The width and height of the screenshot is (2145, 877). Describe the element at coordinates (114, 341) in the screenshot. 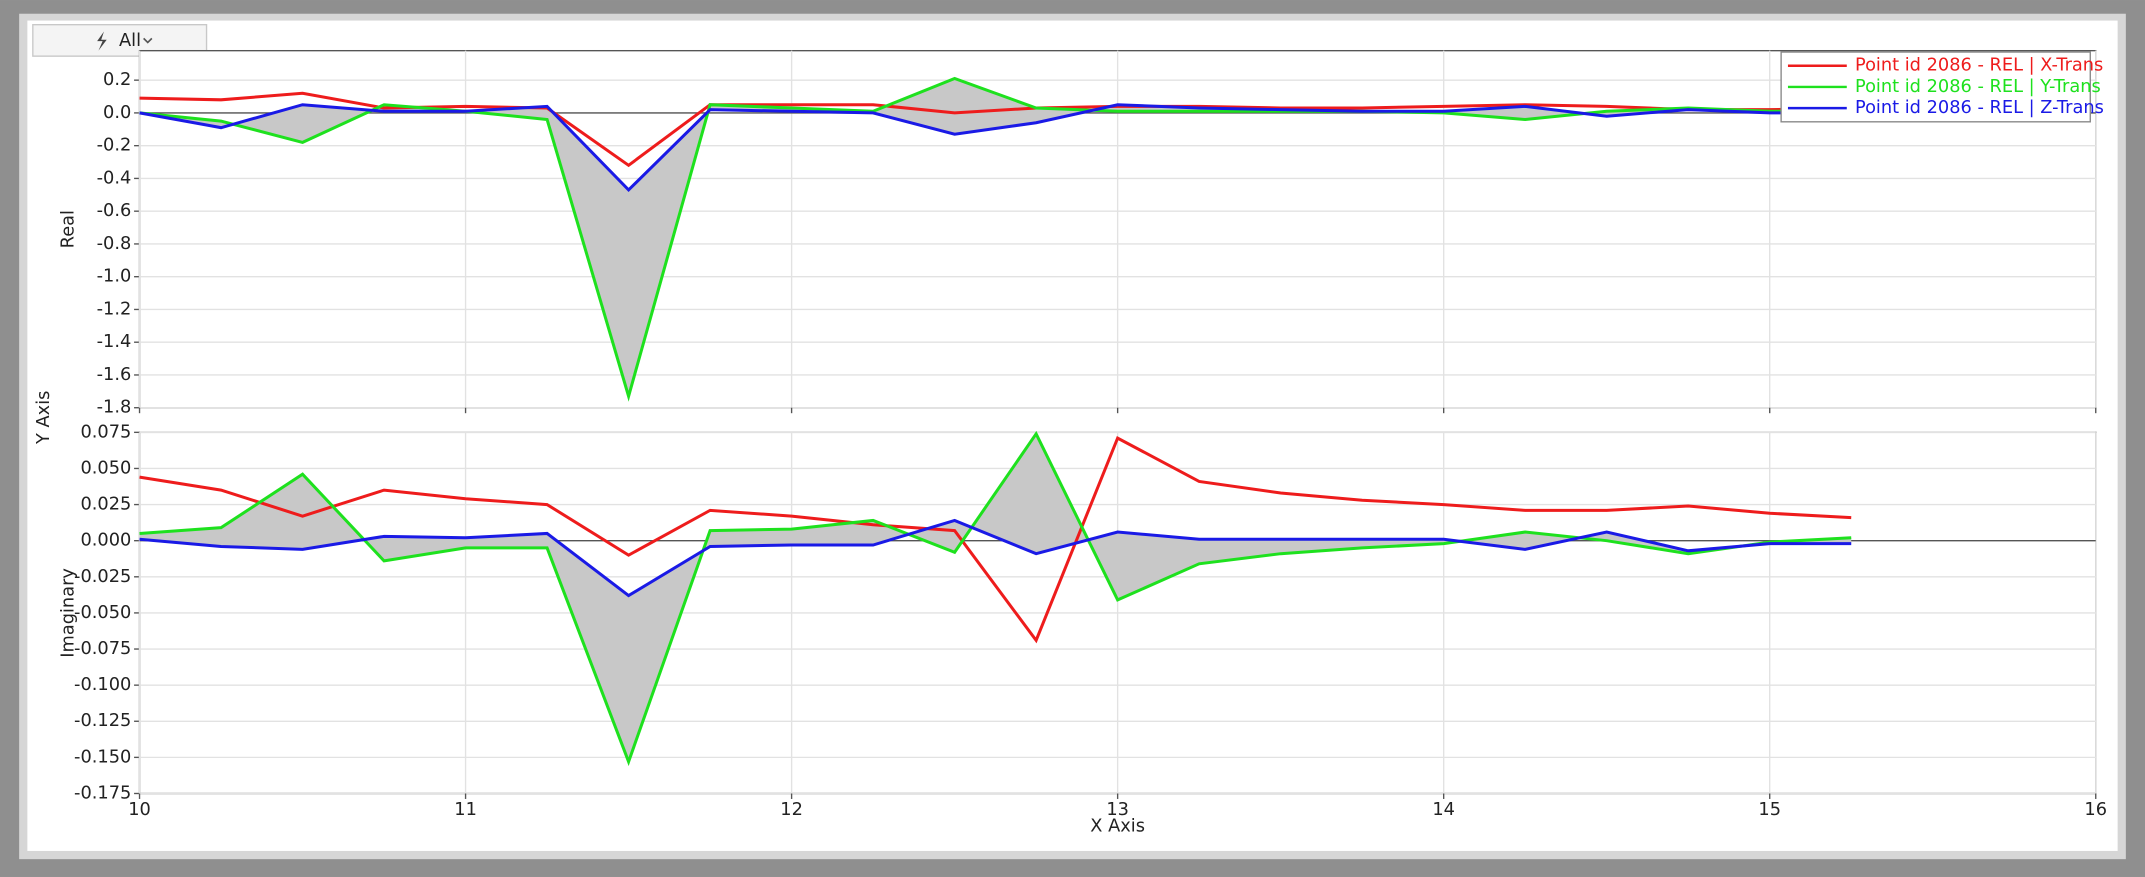

I see `y-tick-label: -1.4` at that location.